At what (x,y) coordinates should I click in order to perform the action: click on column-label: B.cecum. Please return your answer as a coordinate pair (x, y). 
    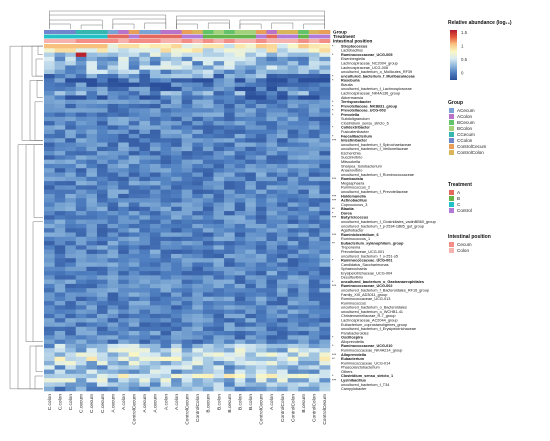
    Looking at the image, I should click on (304, 403).